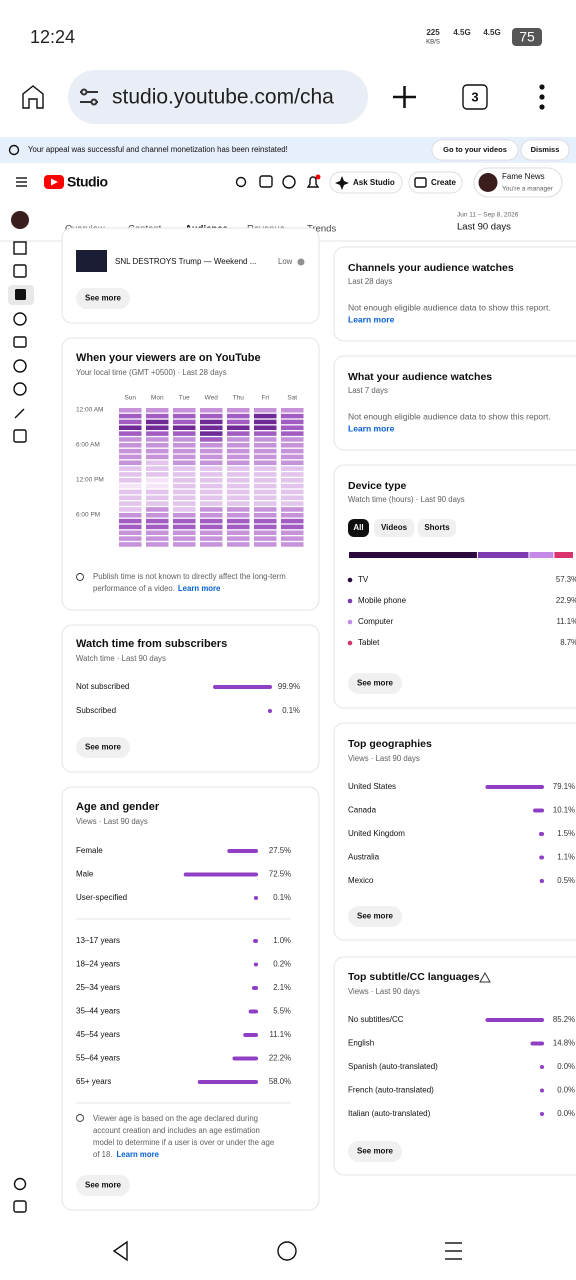 The width and height of the screenshot is (576, 1280). I want to click on filter-label: Videos, so click(394, 527).